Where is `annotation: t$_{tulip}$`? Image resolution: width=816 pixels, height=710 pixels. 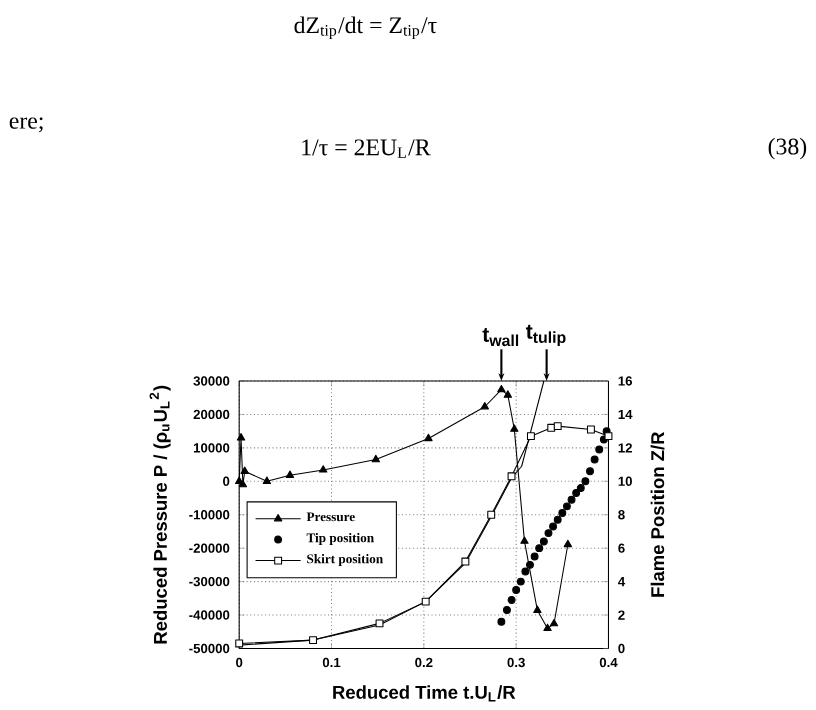
annotation: t$_{tulip}$ is located at coordinates (545, 335).